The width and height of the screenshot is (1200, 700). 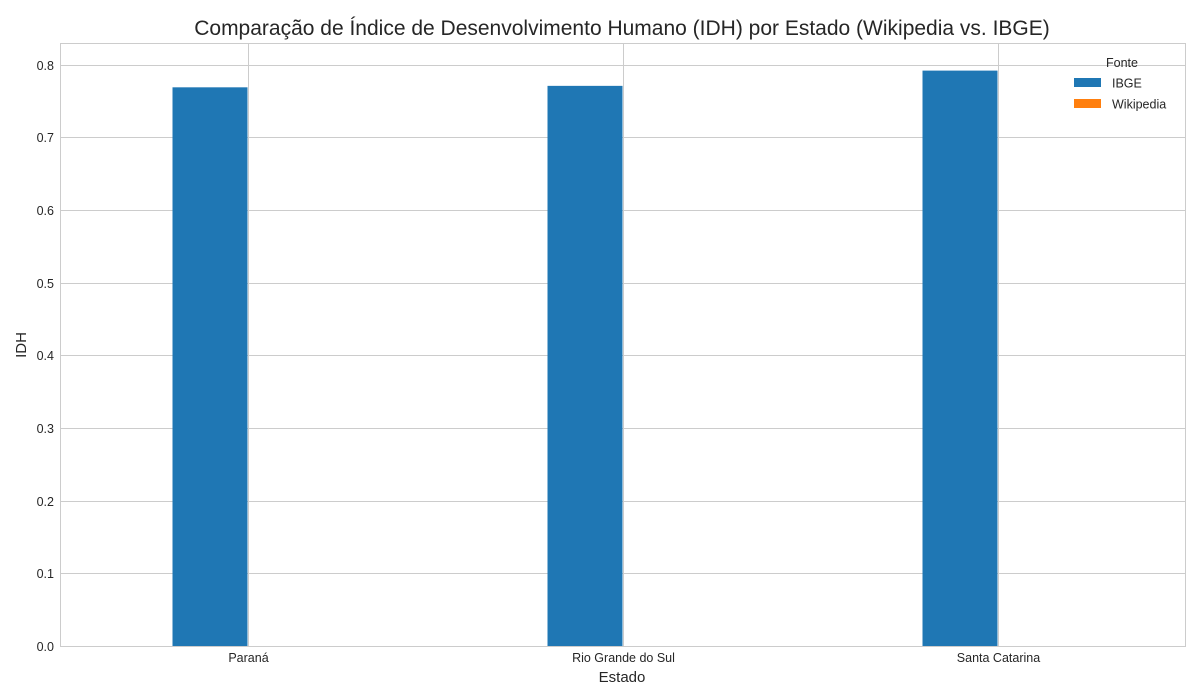 What do you see at coordinates (1120, 94) in the screenshot?
I see `legend-items: IBGE Wikipedia` at bounding box center [1120, 94].